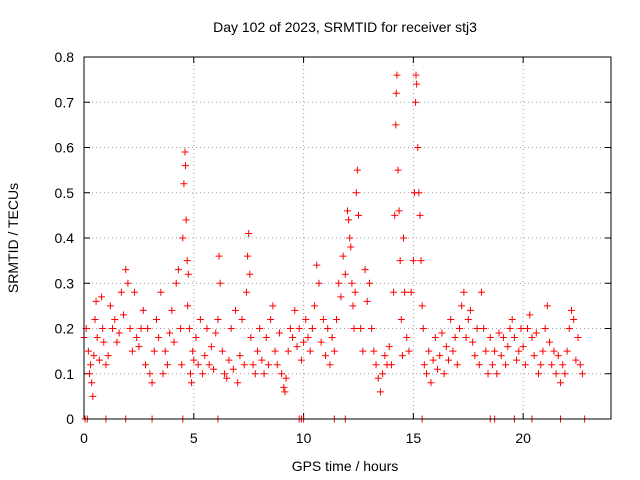  Describe the element at coordinates (65, 238) in the screenshot. I see `y-tick-label: 0.4` at that location.